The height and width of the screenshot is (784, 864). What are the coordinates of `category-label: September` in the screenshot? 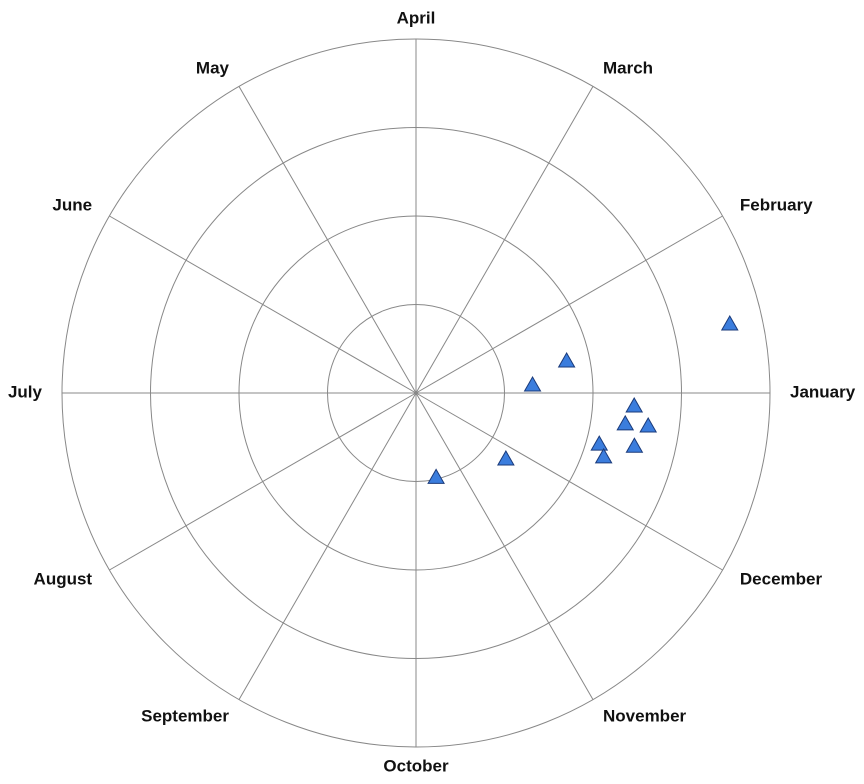 It's located at (185, 715).